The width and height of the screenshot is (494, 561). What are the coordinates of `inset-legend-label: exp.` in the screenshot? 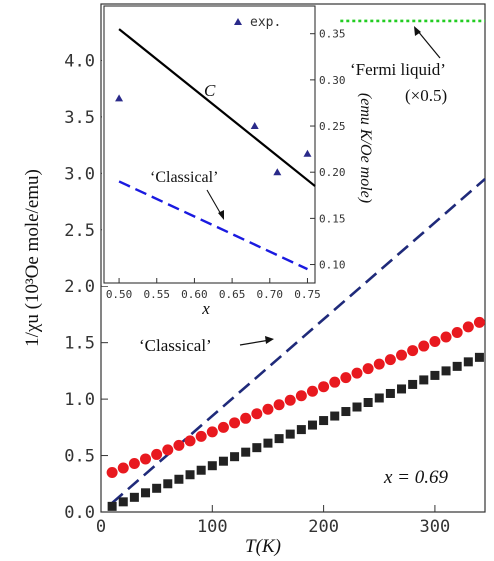 It's located at (265, 22).